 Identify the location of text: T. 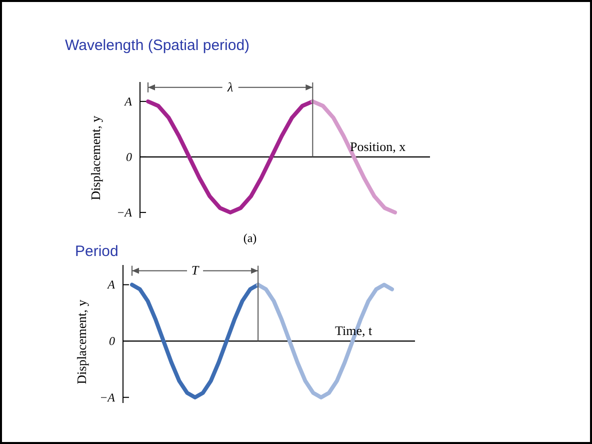
(195, 270).